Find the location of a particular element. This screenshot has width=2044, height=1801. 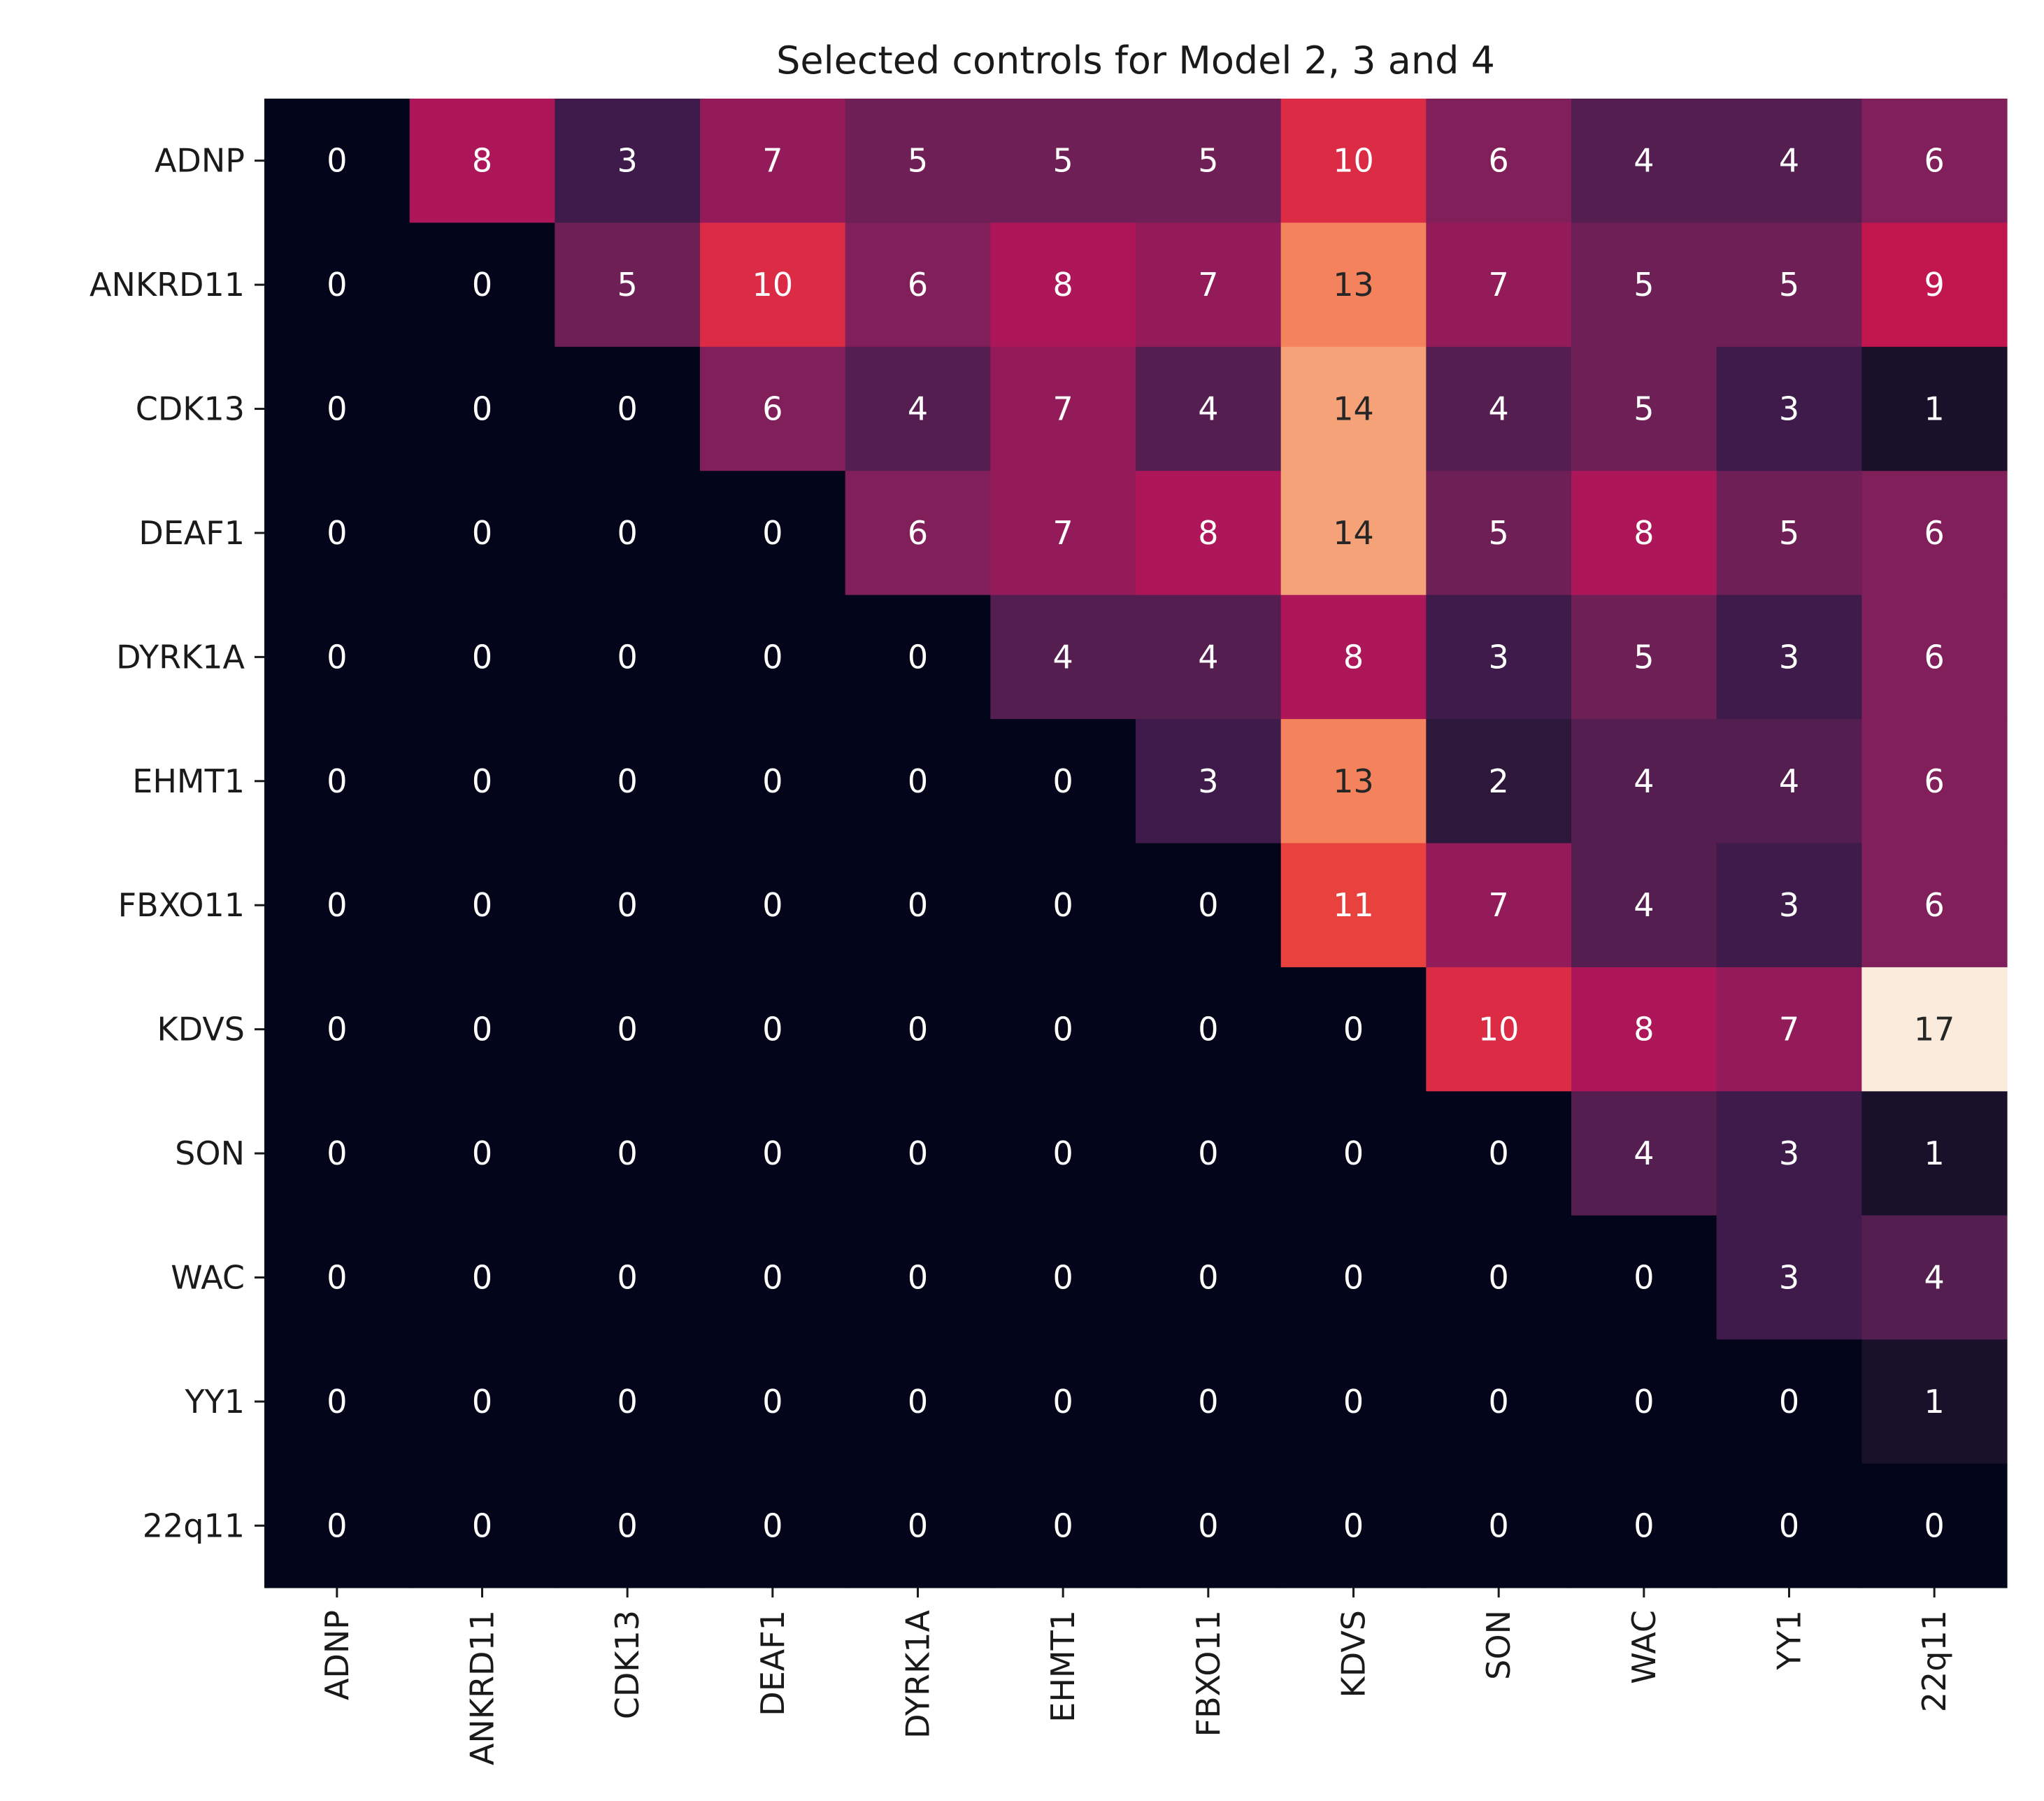

cell-value-label-r10-c9: 0 is located at coordinates (1644, 1402).